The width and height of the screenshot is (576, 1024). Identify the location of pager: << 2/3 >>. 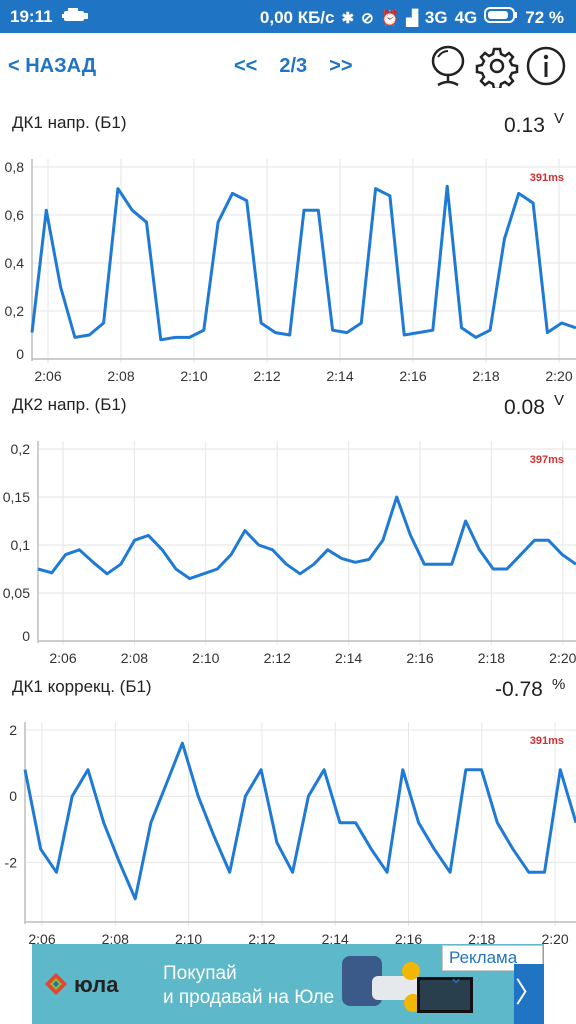
(293, 66).